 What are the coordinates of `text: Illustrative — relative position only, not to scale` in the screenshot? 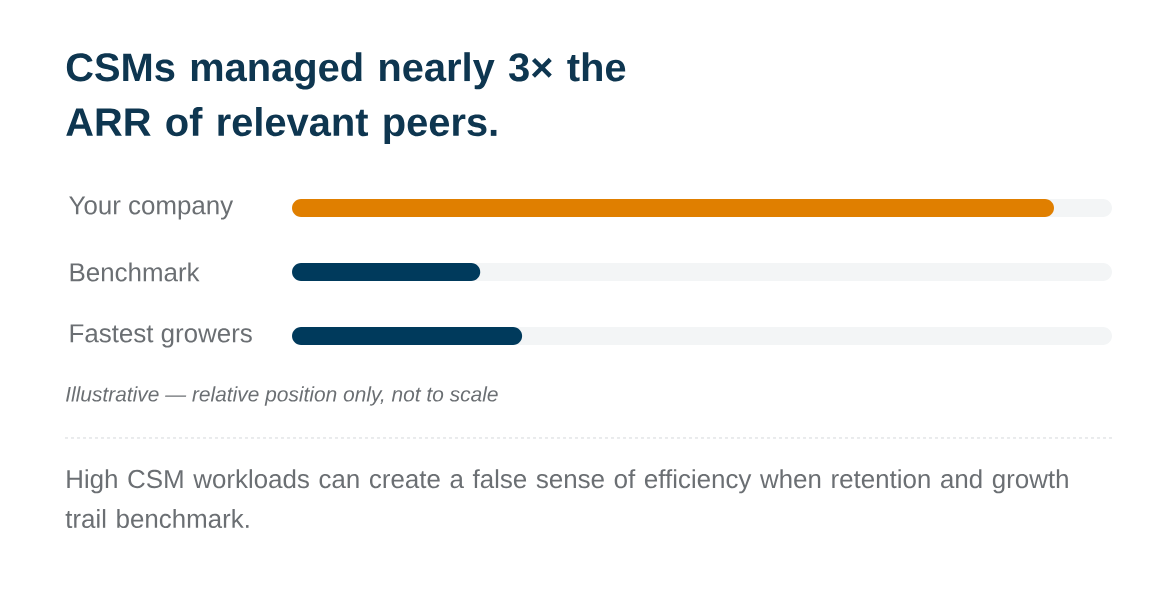 It's located at (282, 396).